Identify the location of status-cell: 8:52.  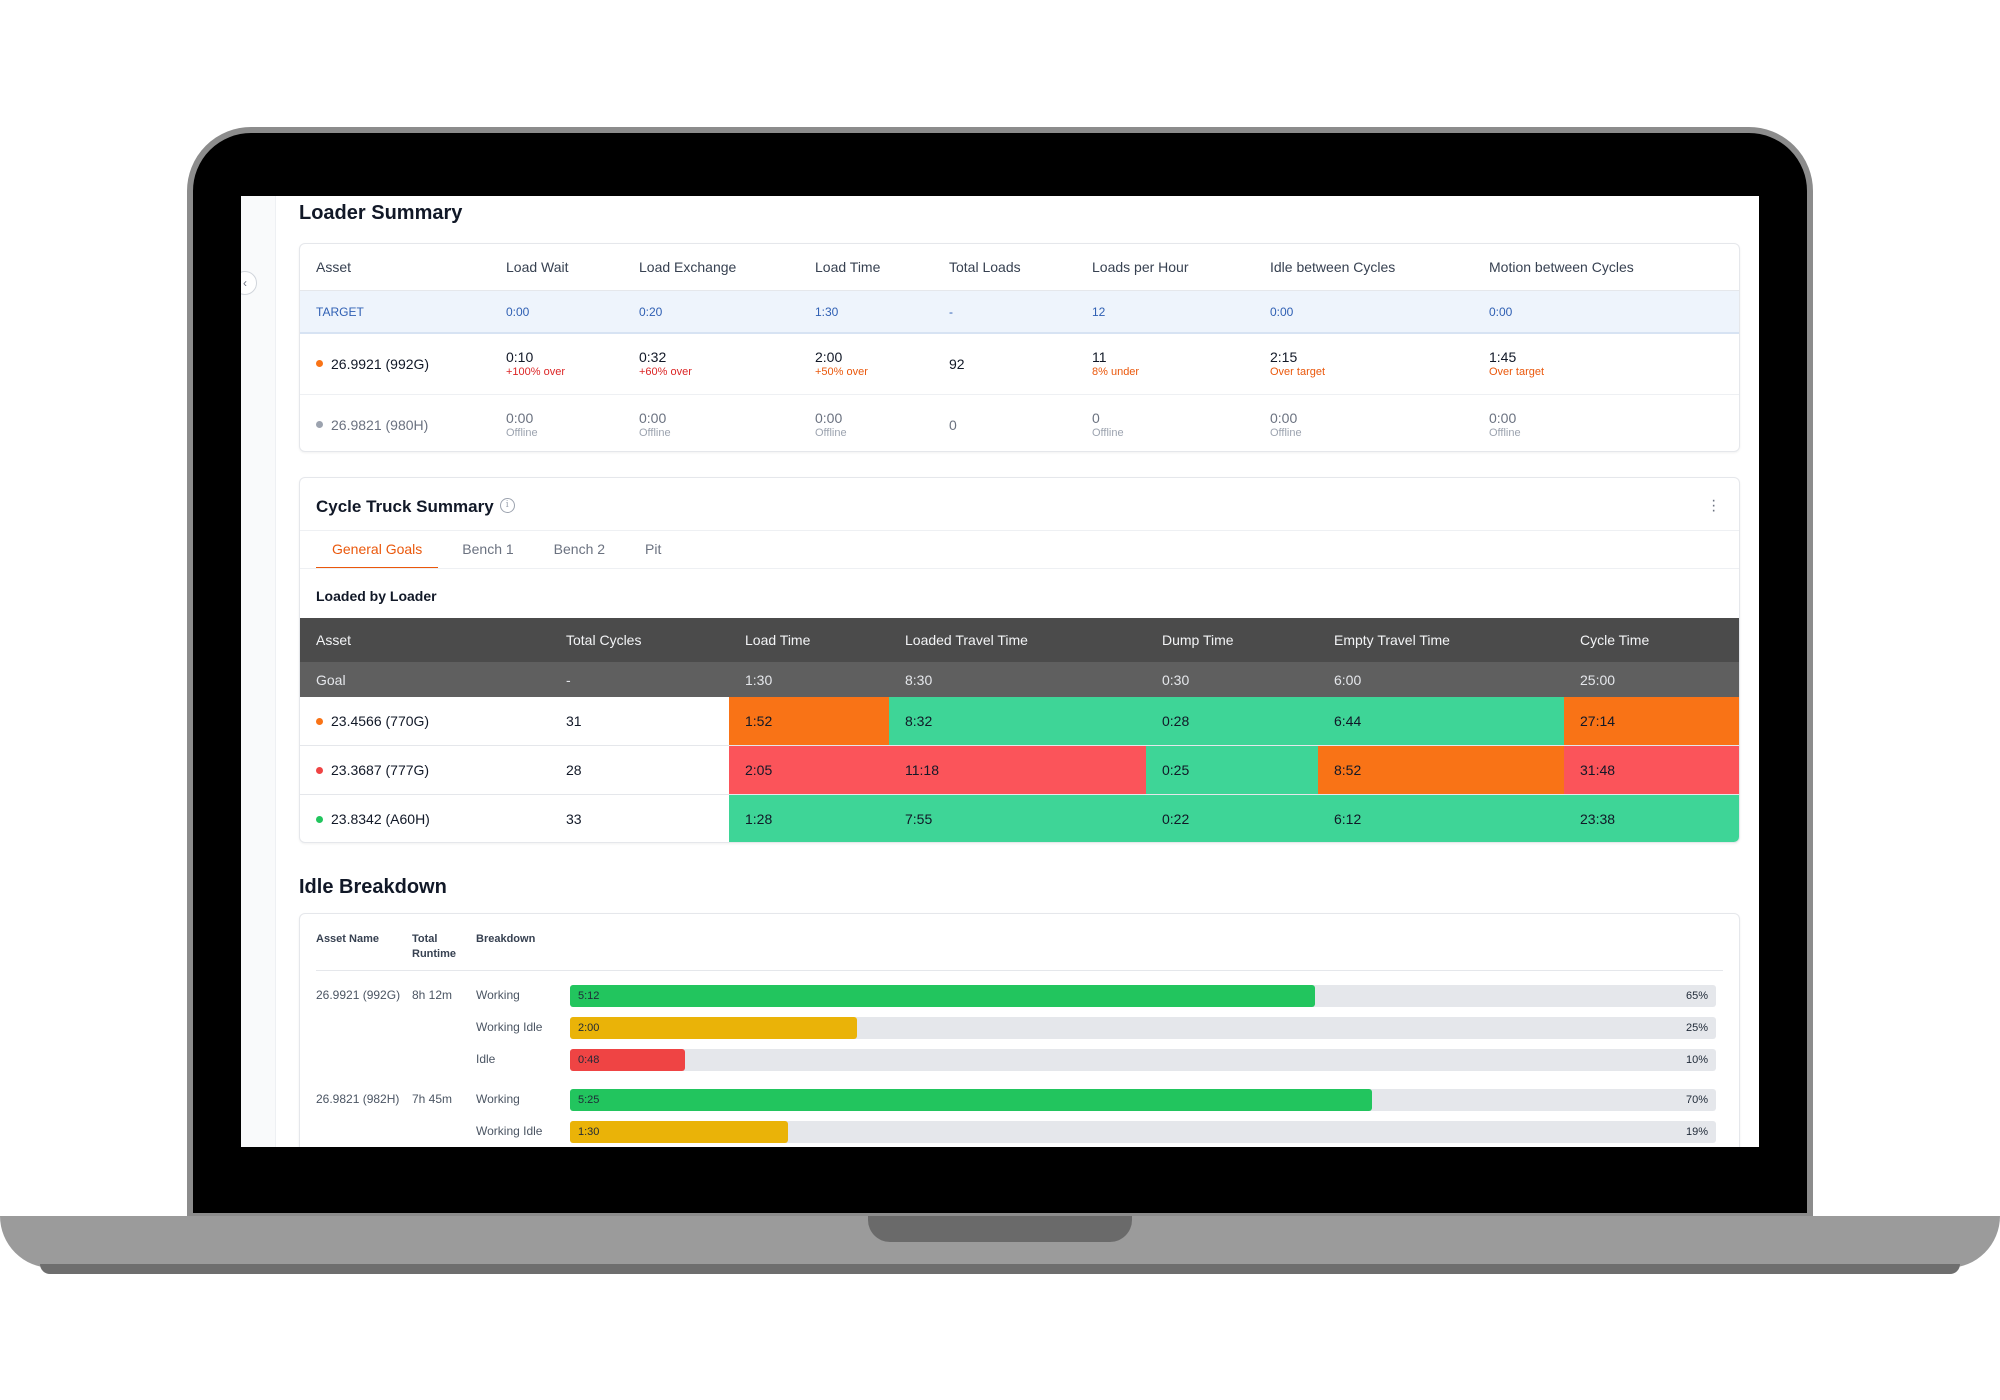
(1441, 770).